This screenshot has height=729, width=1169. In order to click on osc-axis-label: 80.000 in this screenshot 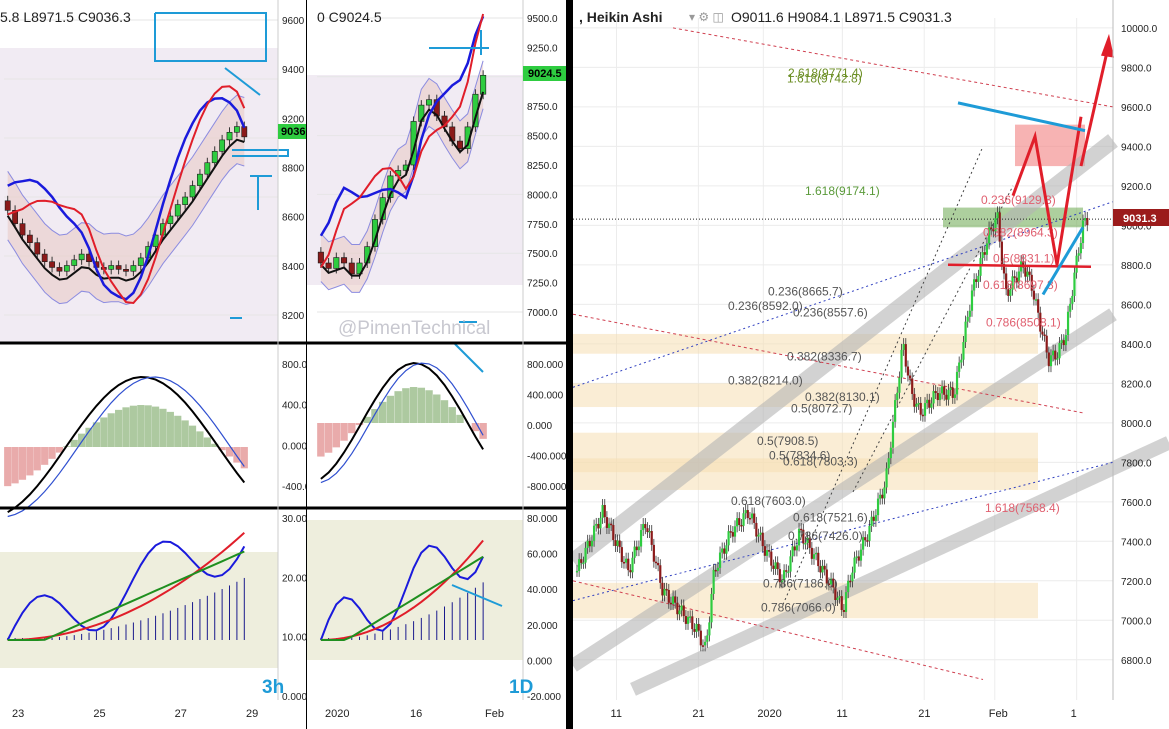, I will do `click(542, 519)`.